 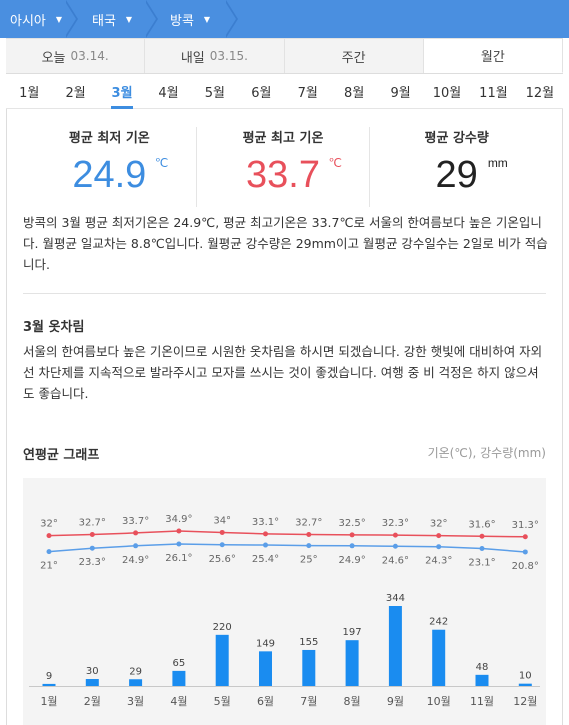 What do you see at coordinates (261, 93) in the screenshot?
I see `month-tab: 6월` at bounding box center [261, 93].